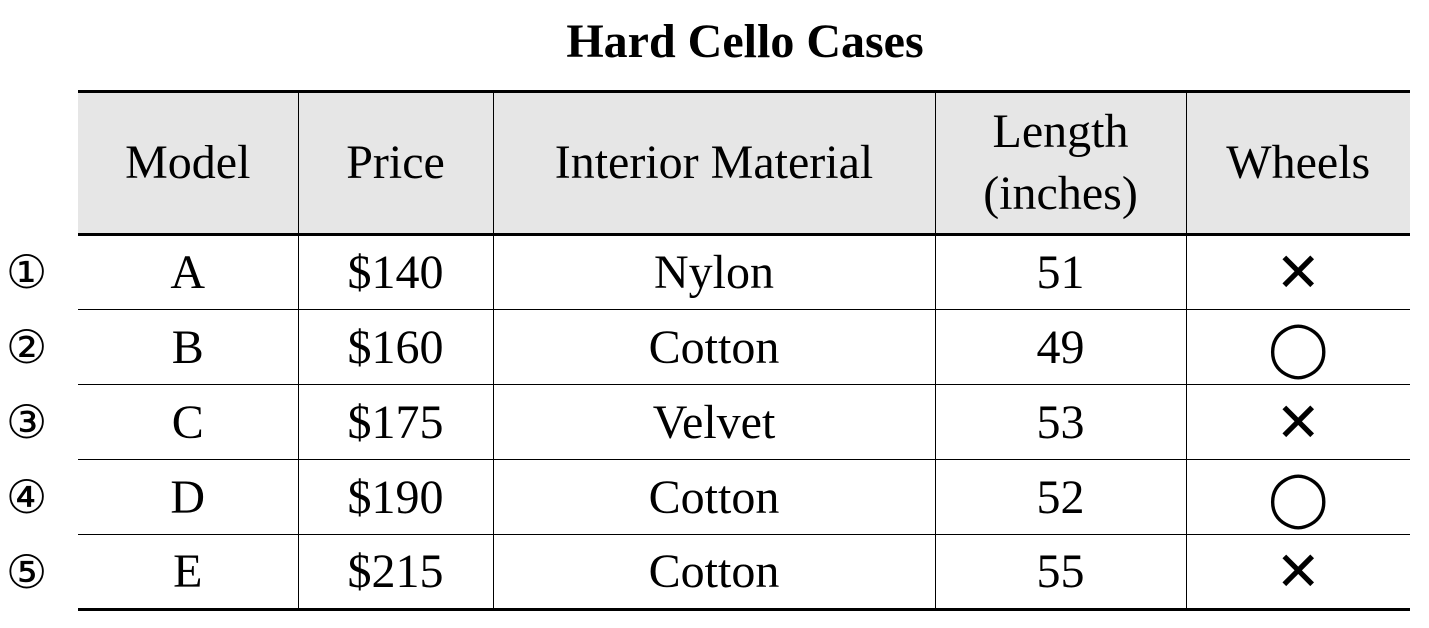 This screenshot has height=628, width=1429. What do you see at coordinates (188, 497) in the screenshot?
I see `cell-model: D` at bounding box center [188, 497].